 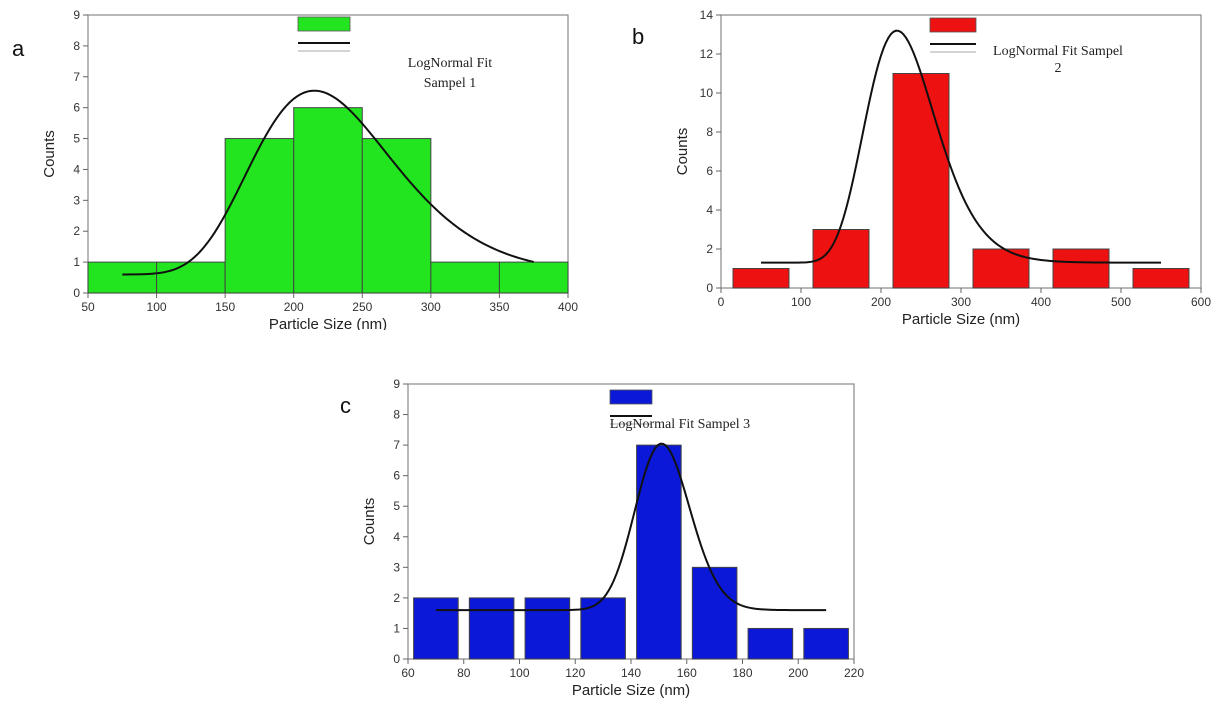 What do you see at coordinates (854, 673) in the screenshot?
I see `x-tick-label: 220` at bounding box center [854, 673].